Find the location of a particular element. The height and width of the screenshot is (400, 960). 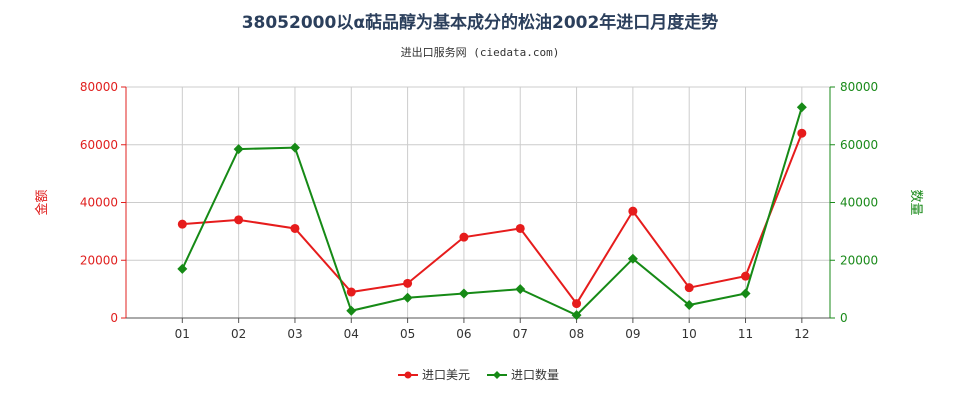

left-axis-tick-label: 40000 is located at coordinates (99, 203).